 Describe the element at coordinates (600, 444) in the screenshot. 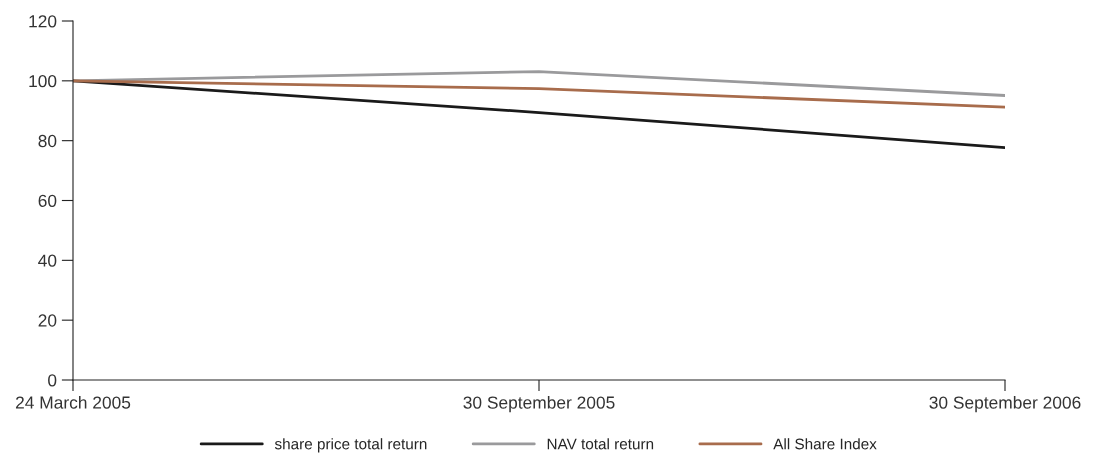

I see `legend-label: NAV total return` at that location.